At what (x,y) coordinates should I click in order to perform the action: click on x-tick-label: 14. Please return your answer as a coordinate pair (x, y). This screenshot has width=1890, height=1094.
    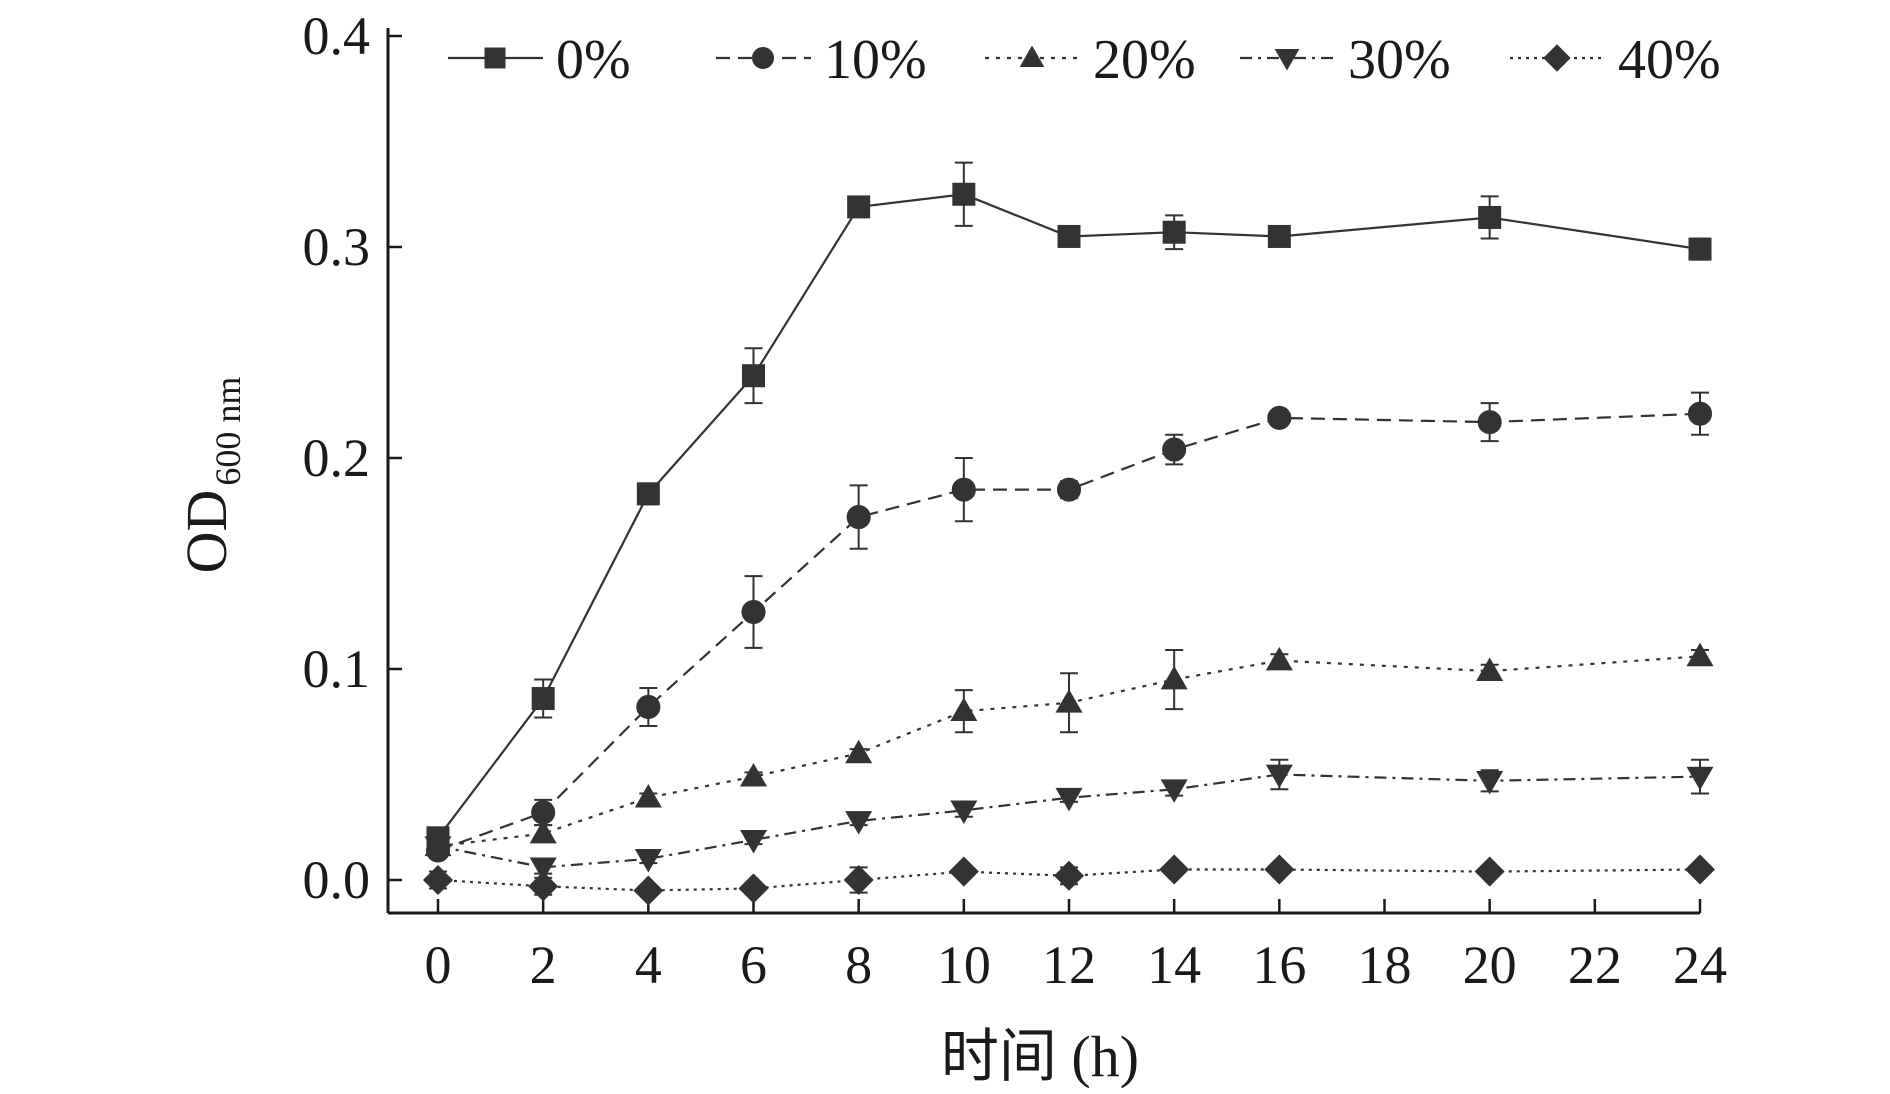
    Looking at the image, I should click on (1174, 965).